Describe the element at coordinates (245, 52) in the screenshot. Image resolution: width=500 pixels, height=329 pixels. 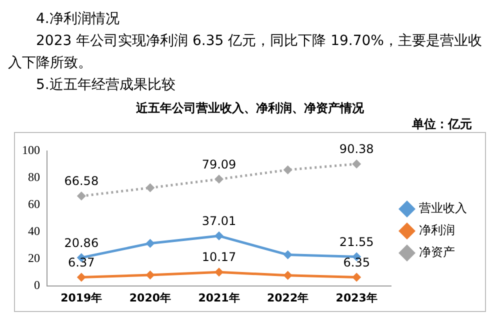
I see `text: 2023 年公司实现净利润 6.35 亿元，同比下降 19.70%，主要是营业收入下降所致。` at that location.